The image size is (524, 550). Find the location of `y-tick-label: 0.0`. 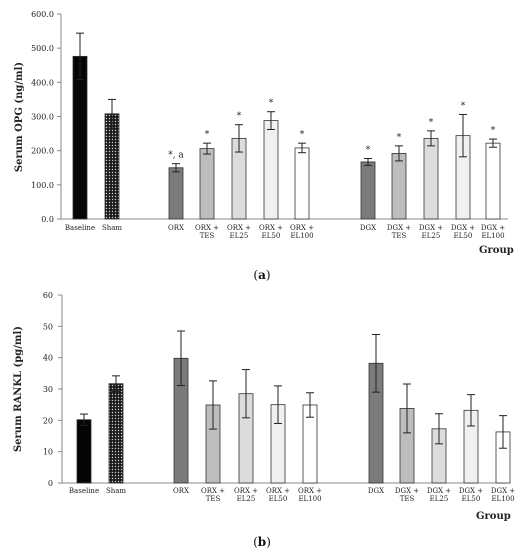

y-tick-label: 0.0 is located at coordinates (47, 219).